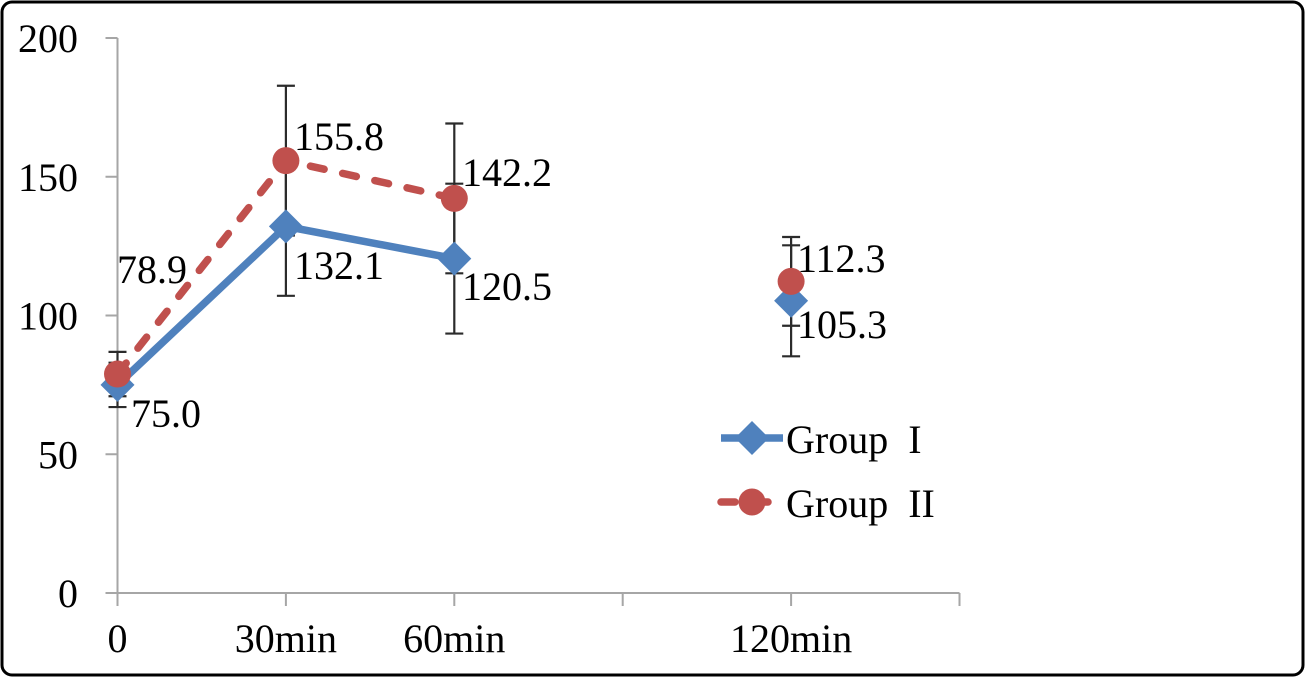  Describe the element at coordinates (854, 439) in the screenshot. I see `legend-label-group-i: Group I` at that location.